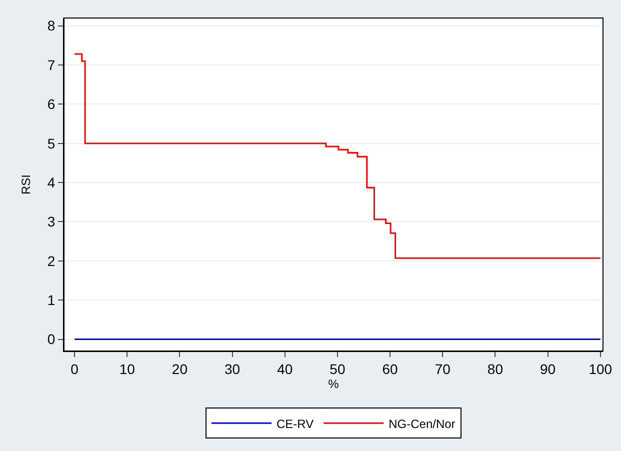 The image size is (621, 451). Describe the element at coordinates (548, 368) in the screenshot. I see `x-tick-label: 90` at that location.